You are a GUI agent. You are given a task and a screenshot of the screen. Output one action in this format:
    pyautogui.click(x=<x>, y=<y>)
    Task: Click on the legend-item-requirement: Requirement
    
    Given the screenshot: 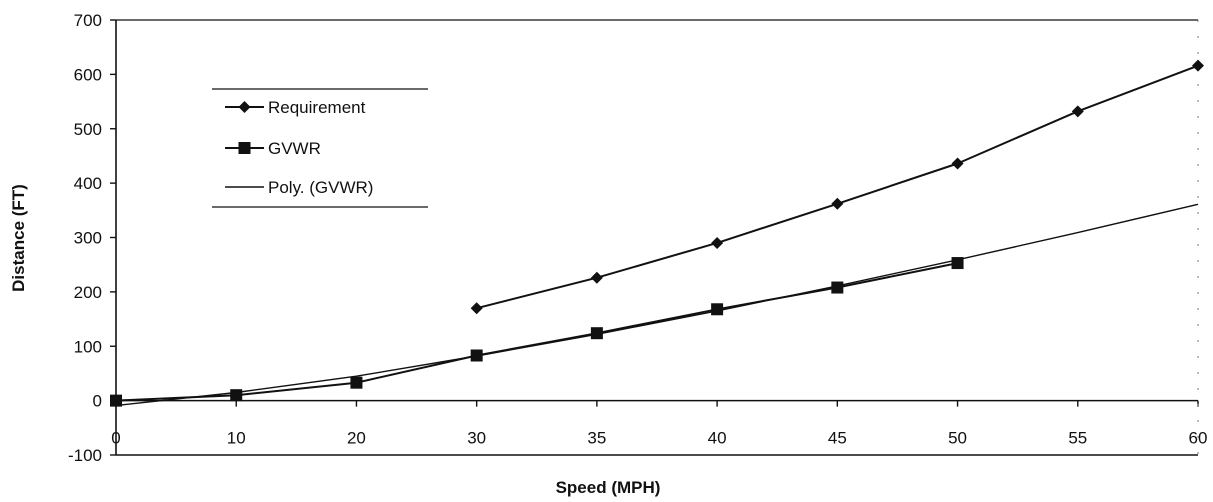 What is the action you would take?
    pyautogui.click(x=295, y=107)
    